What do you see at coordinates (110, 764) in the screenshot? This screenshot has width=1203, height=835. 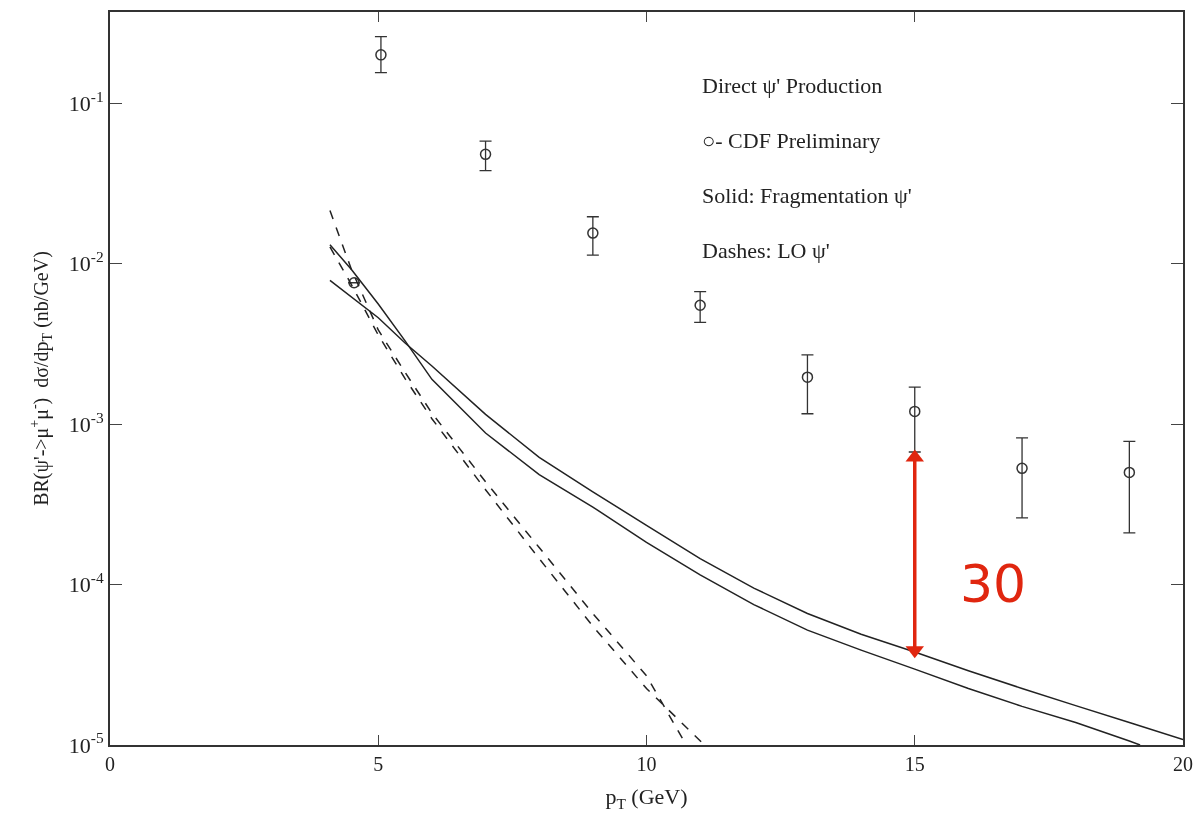 I see `x-tick-label: 0` at bounding box center [110, 764].